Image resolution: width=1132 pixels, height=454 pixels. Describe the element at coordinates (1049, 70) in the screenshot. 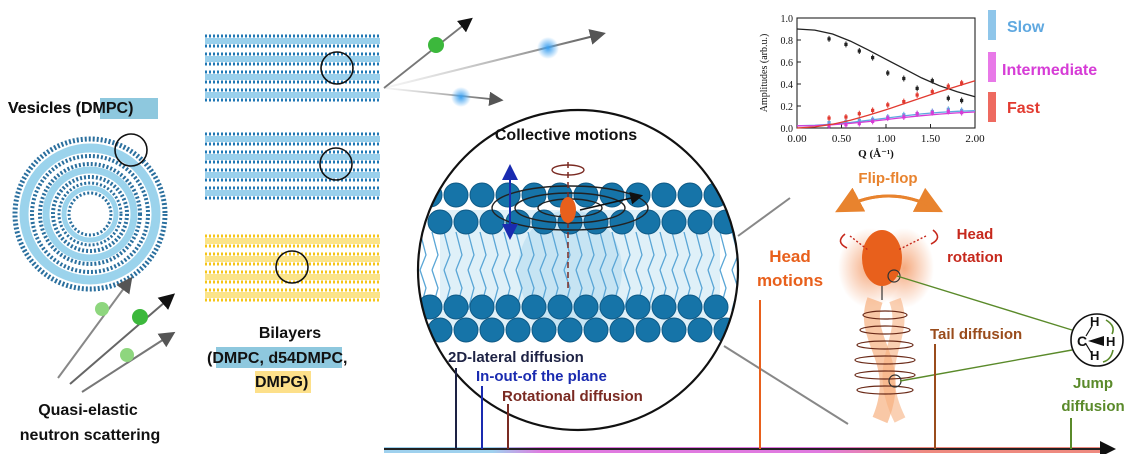

I see `legend-intermediate: Intermediate` at that location.